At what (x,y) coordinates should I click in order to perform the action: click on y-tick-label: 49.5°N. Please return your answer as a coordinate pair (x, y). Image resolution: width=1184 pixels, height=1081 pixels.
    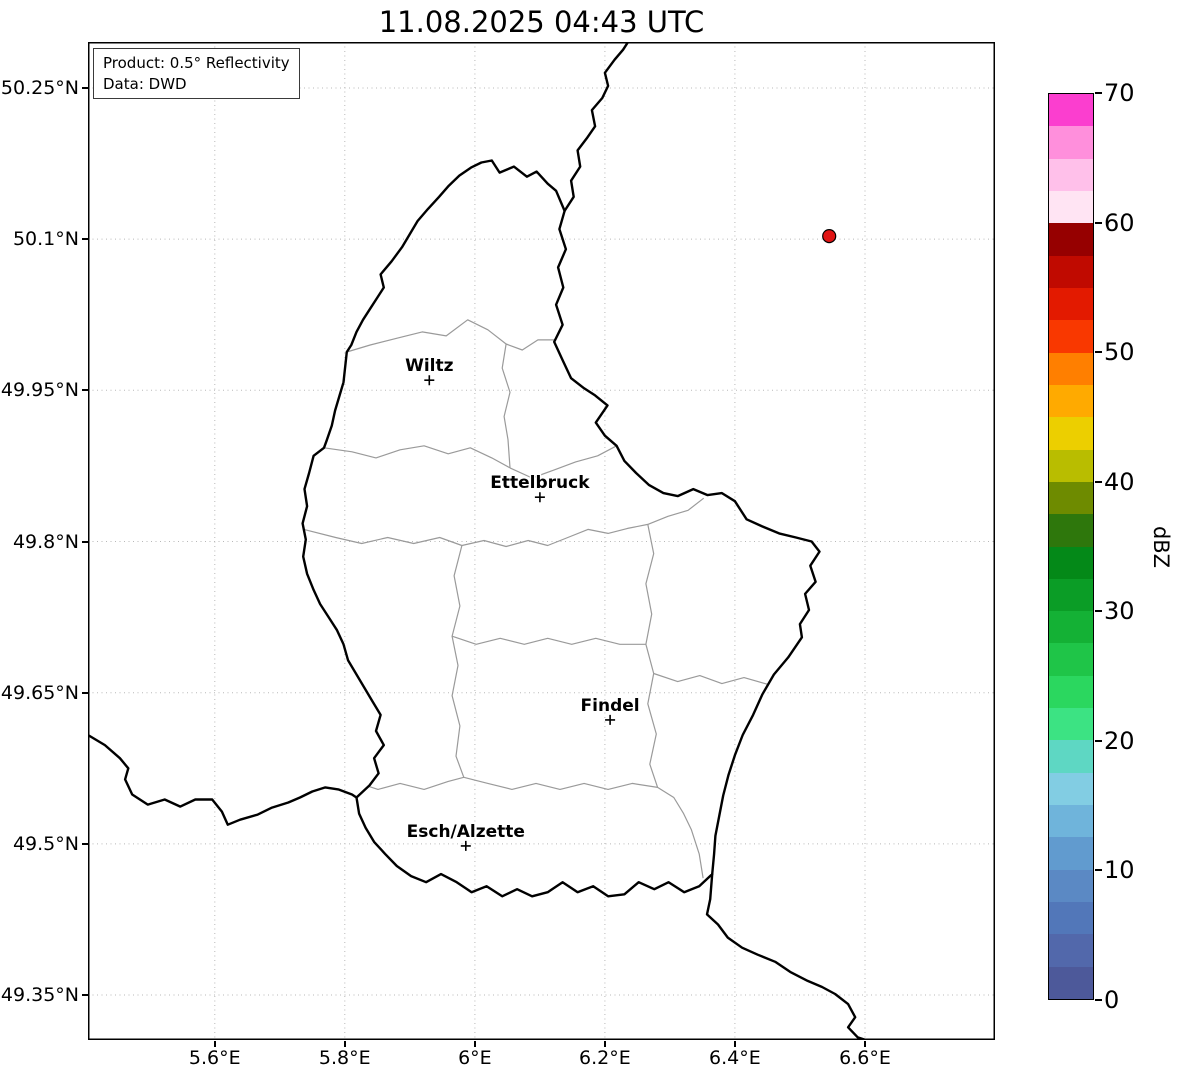
    Looking at the image, I should click on (45, 843).